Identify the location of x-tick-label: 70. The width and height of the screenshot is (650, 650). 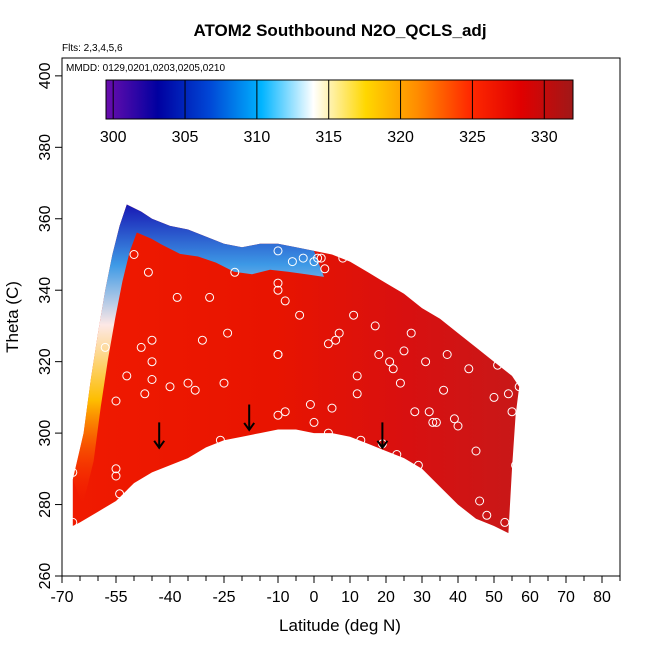
(566, 597).